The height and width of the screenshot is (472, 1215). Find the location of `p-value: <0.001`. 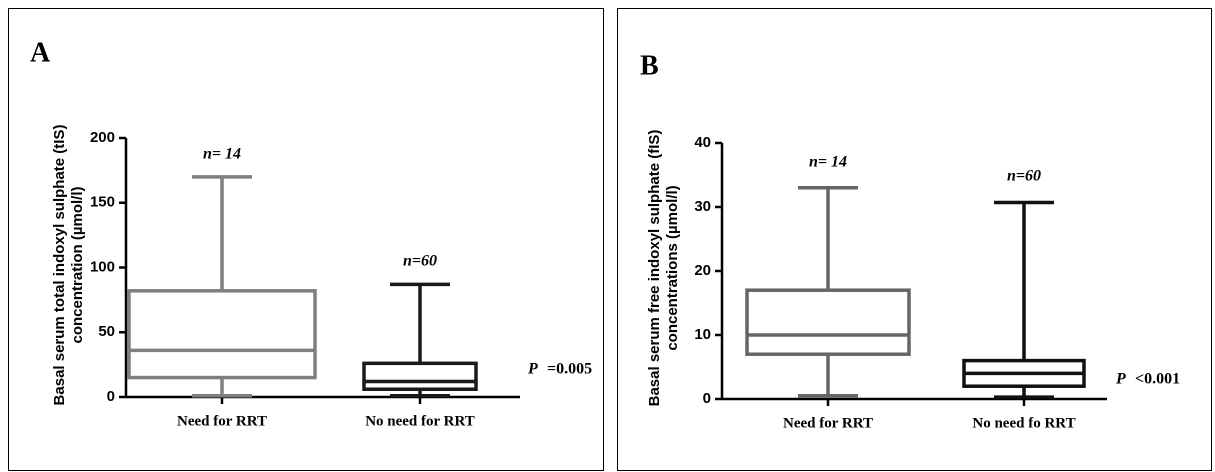

p-value: <0.001 is located at coordinates (1157, 379).